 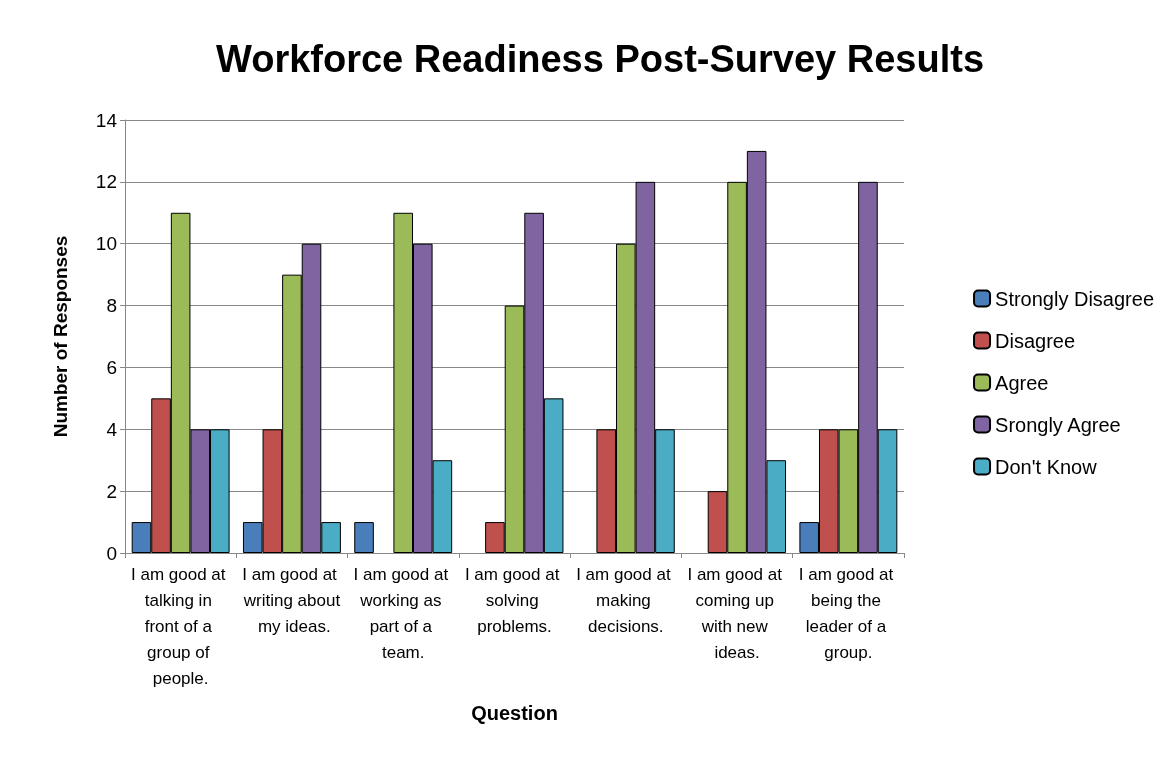 I want to click on x-tick-label: I am good at making decisions., so click(x=626, y=600).